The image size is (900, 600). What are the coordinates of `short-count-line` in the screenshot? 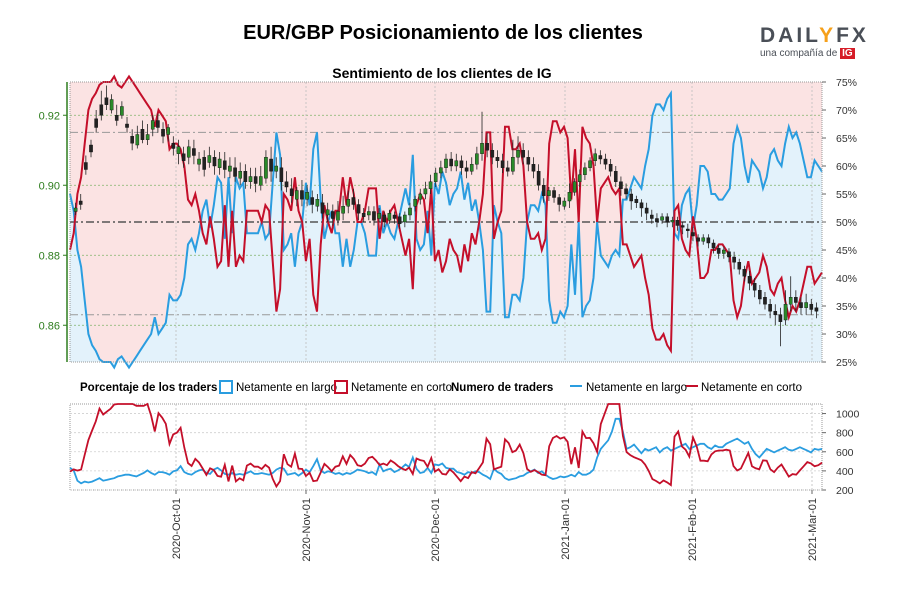 It's located at (446, 445).